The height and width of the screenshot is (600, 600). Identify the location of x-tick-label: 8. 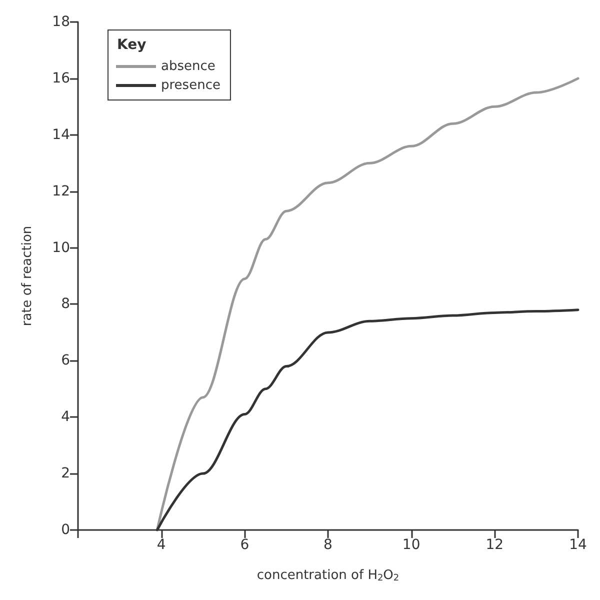
(328, 545).